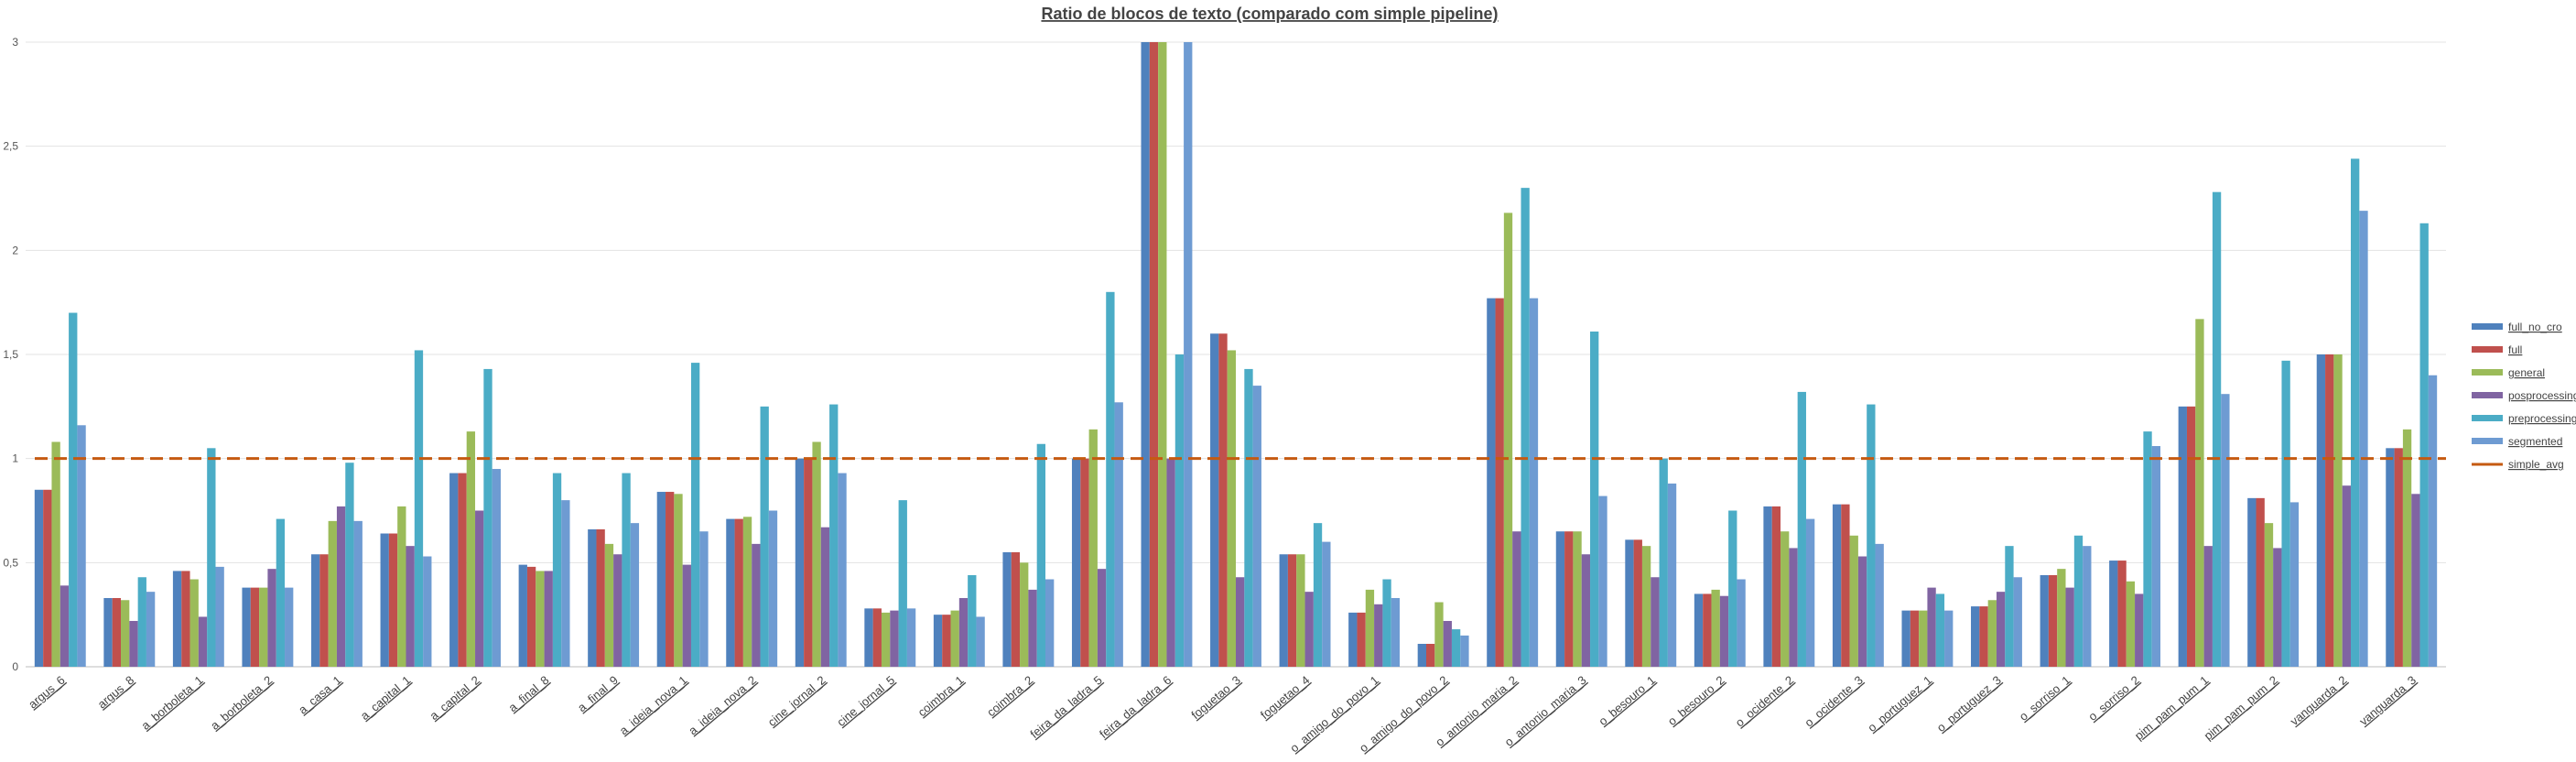 The height and width of the screenshot is (762, 2576). Describe the element at coordinates (598, 693) in the screenshot. I see `x-tick-label: a_final_9` at that location.